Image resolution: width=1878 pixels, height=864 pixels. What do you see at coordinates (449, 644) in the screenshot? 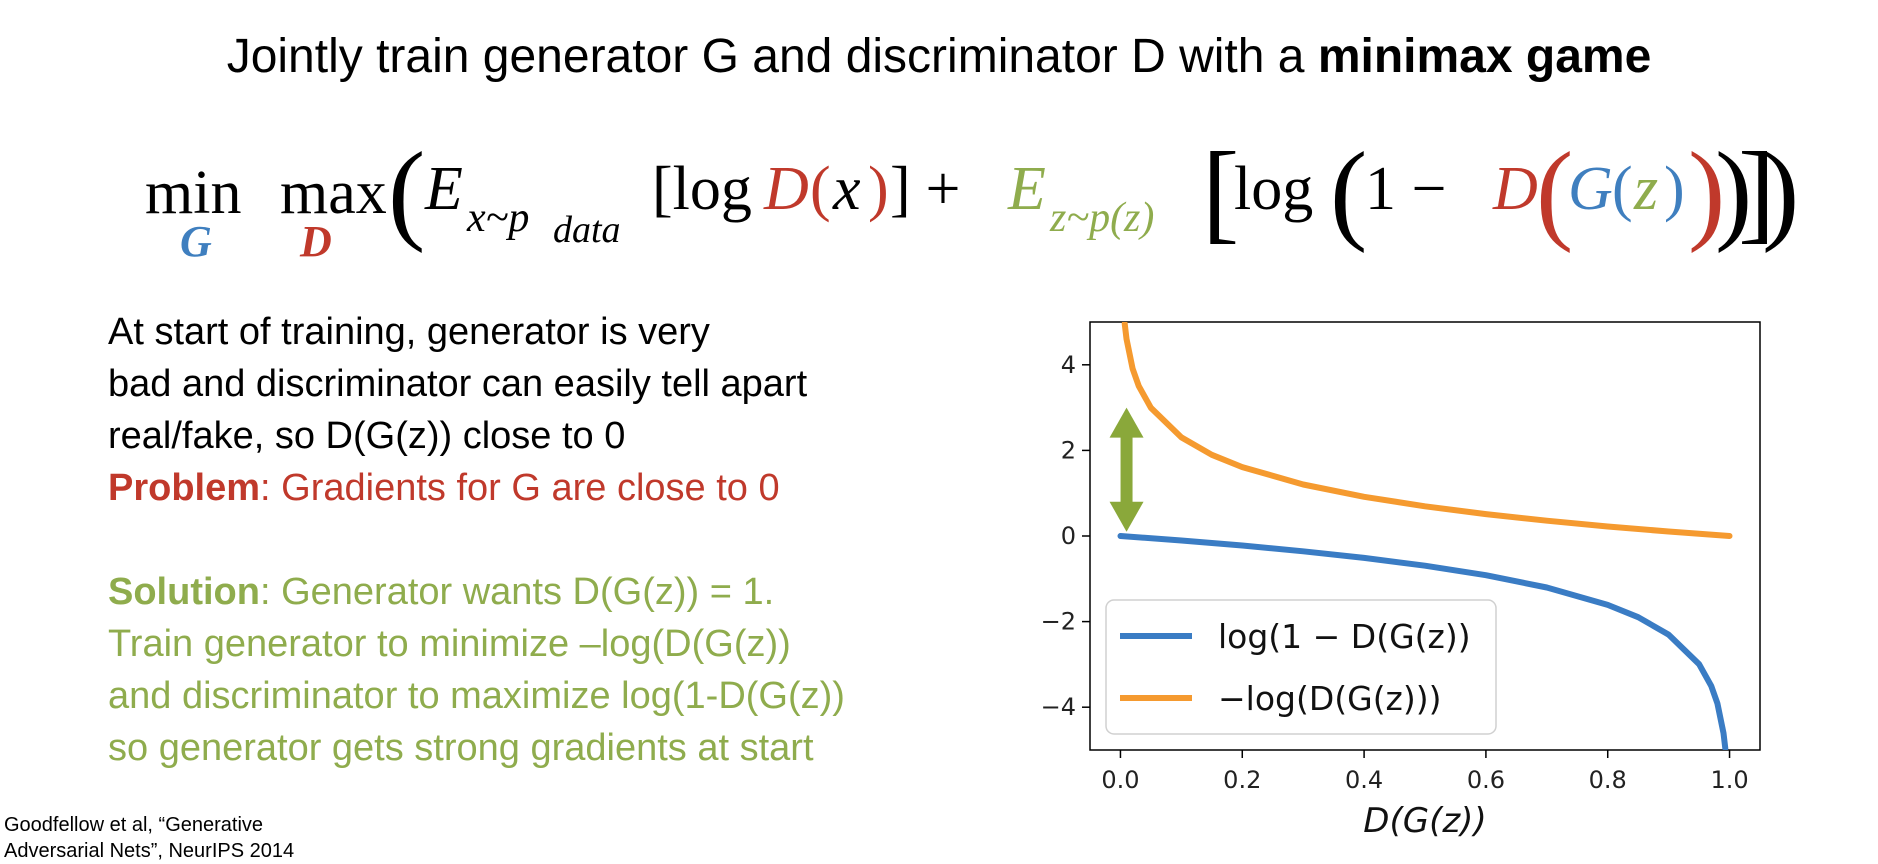
I see `solution-line-2: Train generator to minimize –log(D(G(z))` at bounding box center [449, 644].